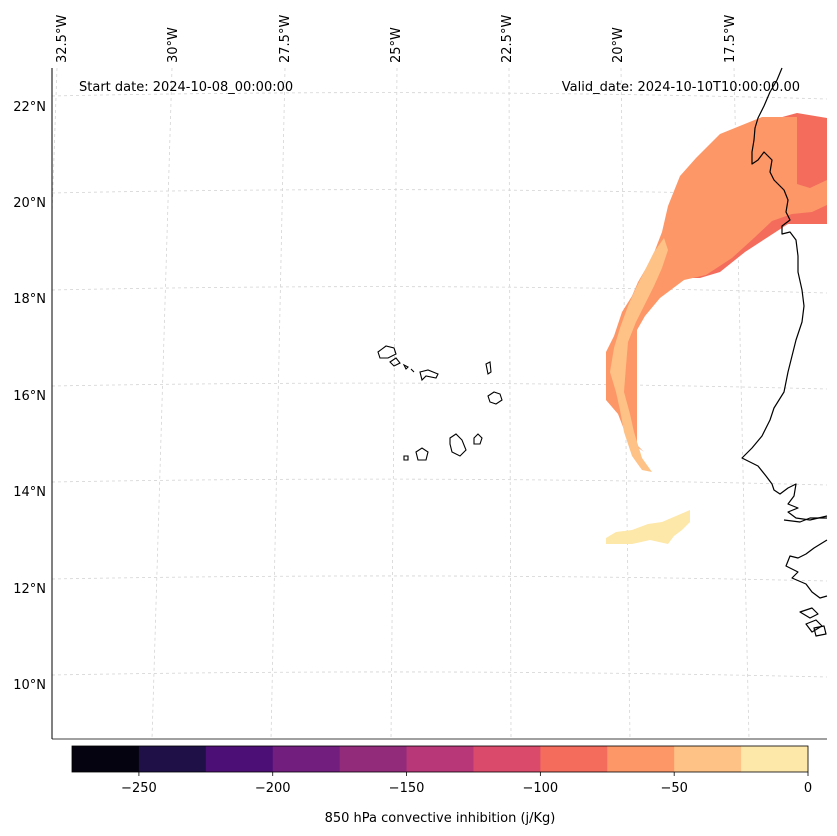 Image resolution: width=837 pixels, height=836 pixels. I want to click on colorbar-label: 850 hPa convective inhibition (j/Kg), so click(440, 818).